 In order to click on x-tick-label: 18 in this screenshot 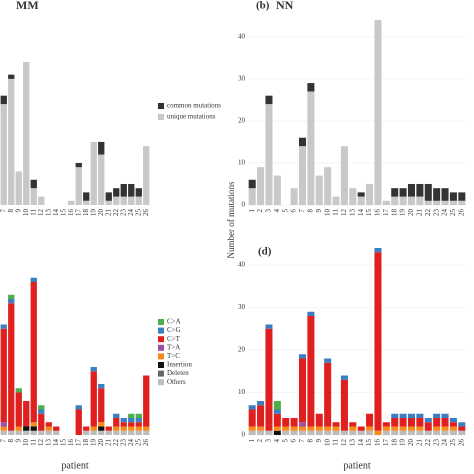, I will do `click(86, 443)`.